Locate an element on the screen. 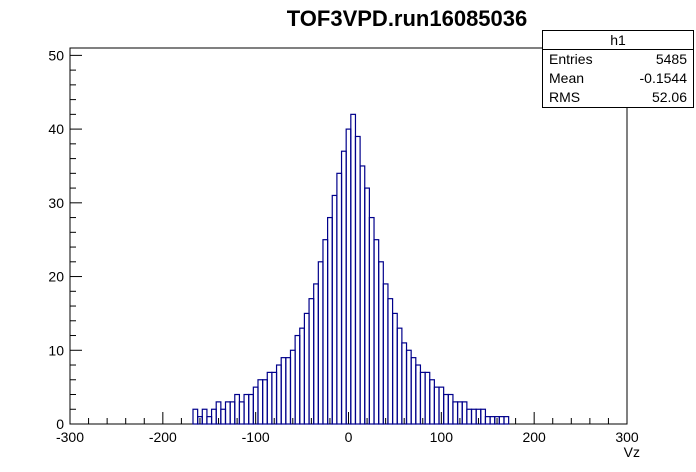  stats-mean-value: -0.1544 is located at coordinates (663, 78).